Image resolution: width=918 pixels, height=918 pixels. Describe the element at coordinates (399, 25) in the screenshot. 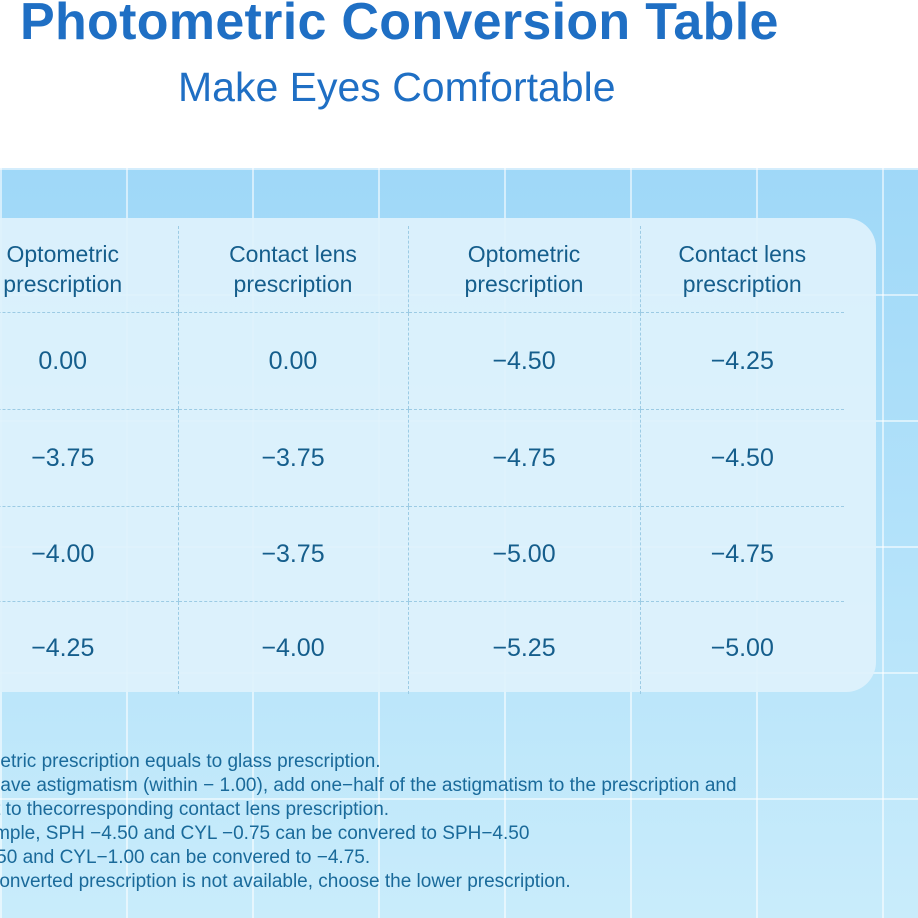

I see `page-title: Photometric Conversion Table` at that location.